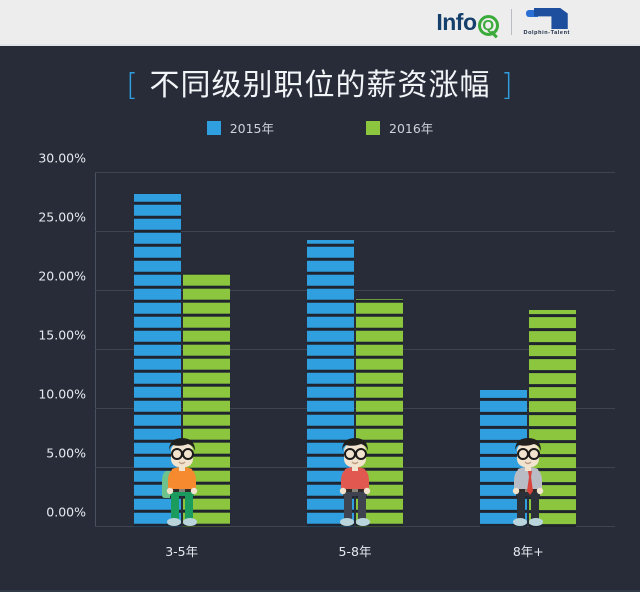 The image size is (640, 592). Describe the element at coordinates (66, 512) in the screenshot. I see `y-axis-tick-label: 0.00%` at that location.